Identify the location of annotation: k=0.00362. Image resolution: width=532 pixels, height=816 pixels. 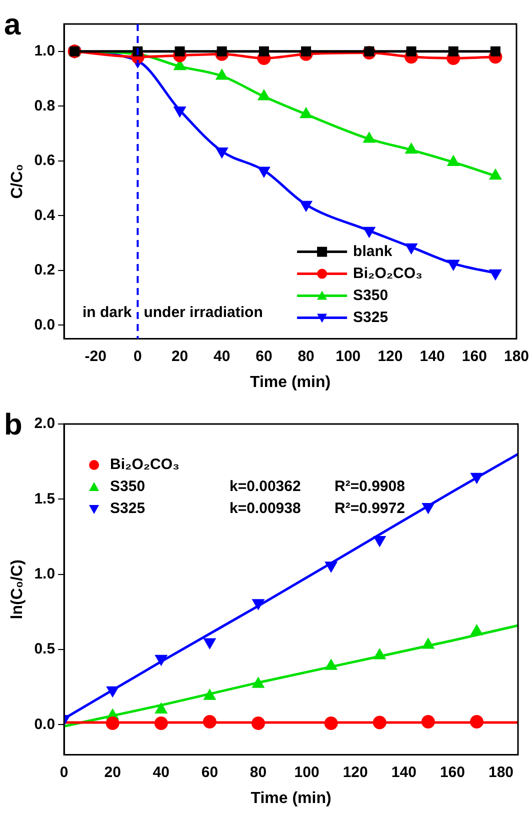
(265, 487).